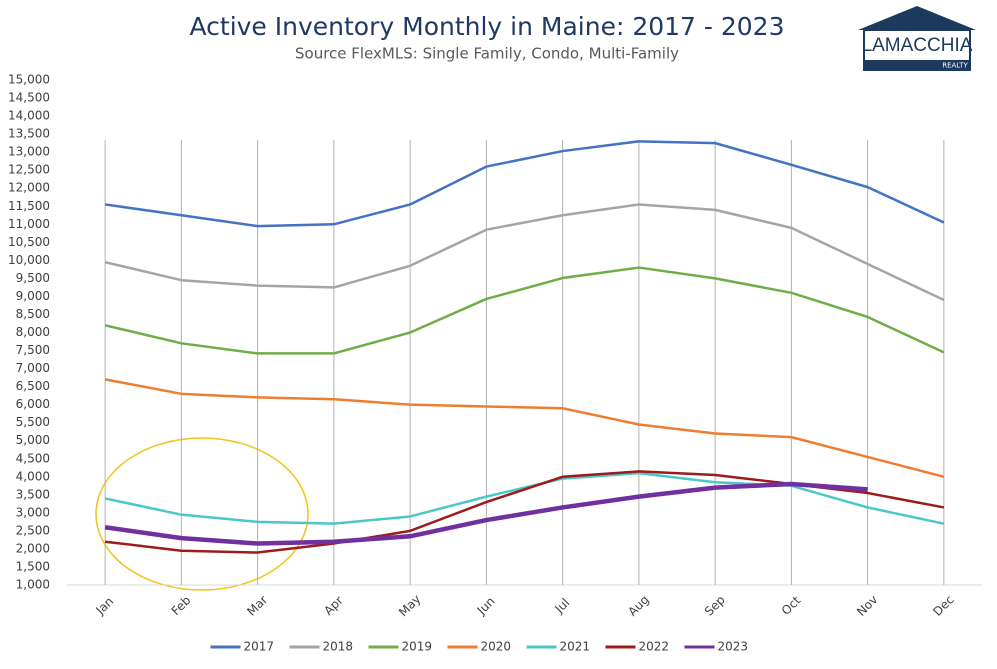 This screenshot has height=669, width=997. What do you see at coordinates (33, 585) in the screenshot?
I see `y-tick-label: 1,000` at bounding box center [33, 585].